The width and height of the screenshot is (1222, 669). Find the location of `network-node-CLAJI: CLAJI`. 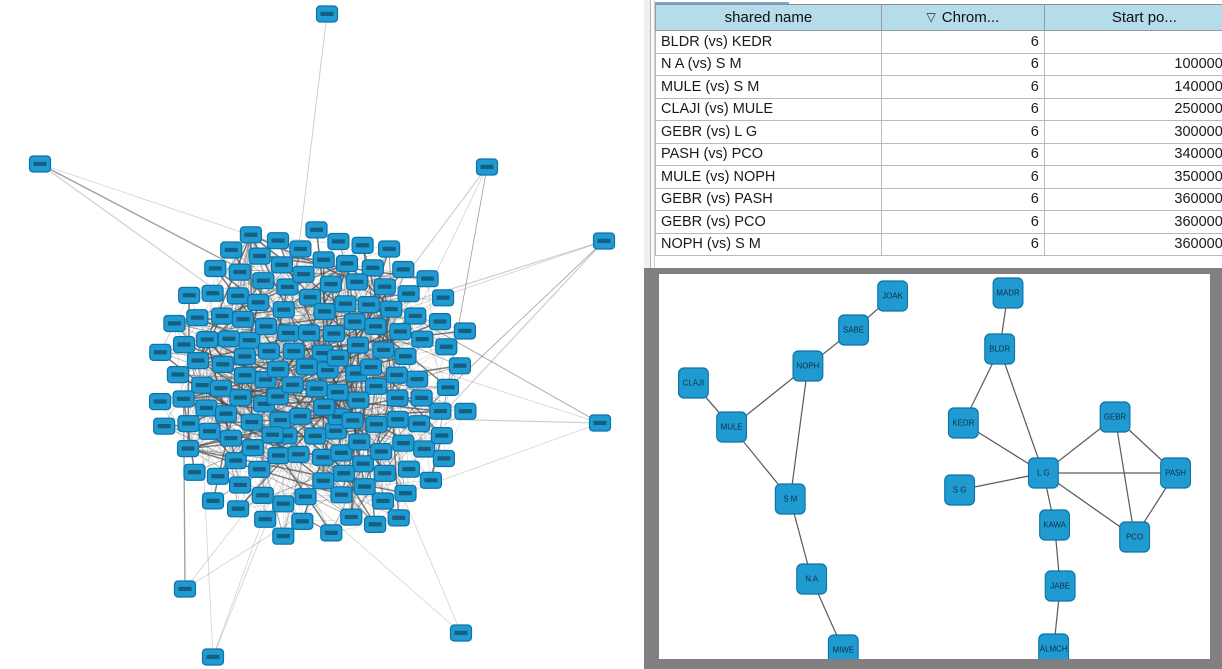

network-node-CLAJI: CLAJI is located at coordinates (693, 383).